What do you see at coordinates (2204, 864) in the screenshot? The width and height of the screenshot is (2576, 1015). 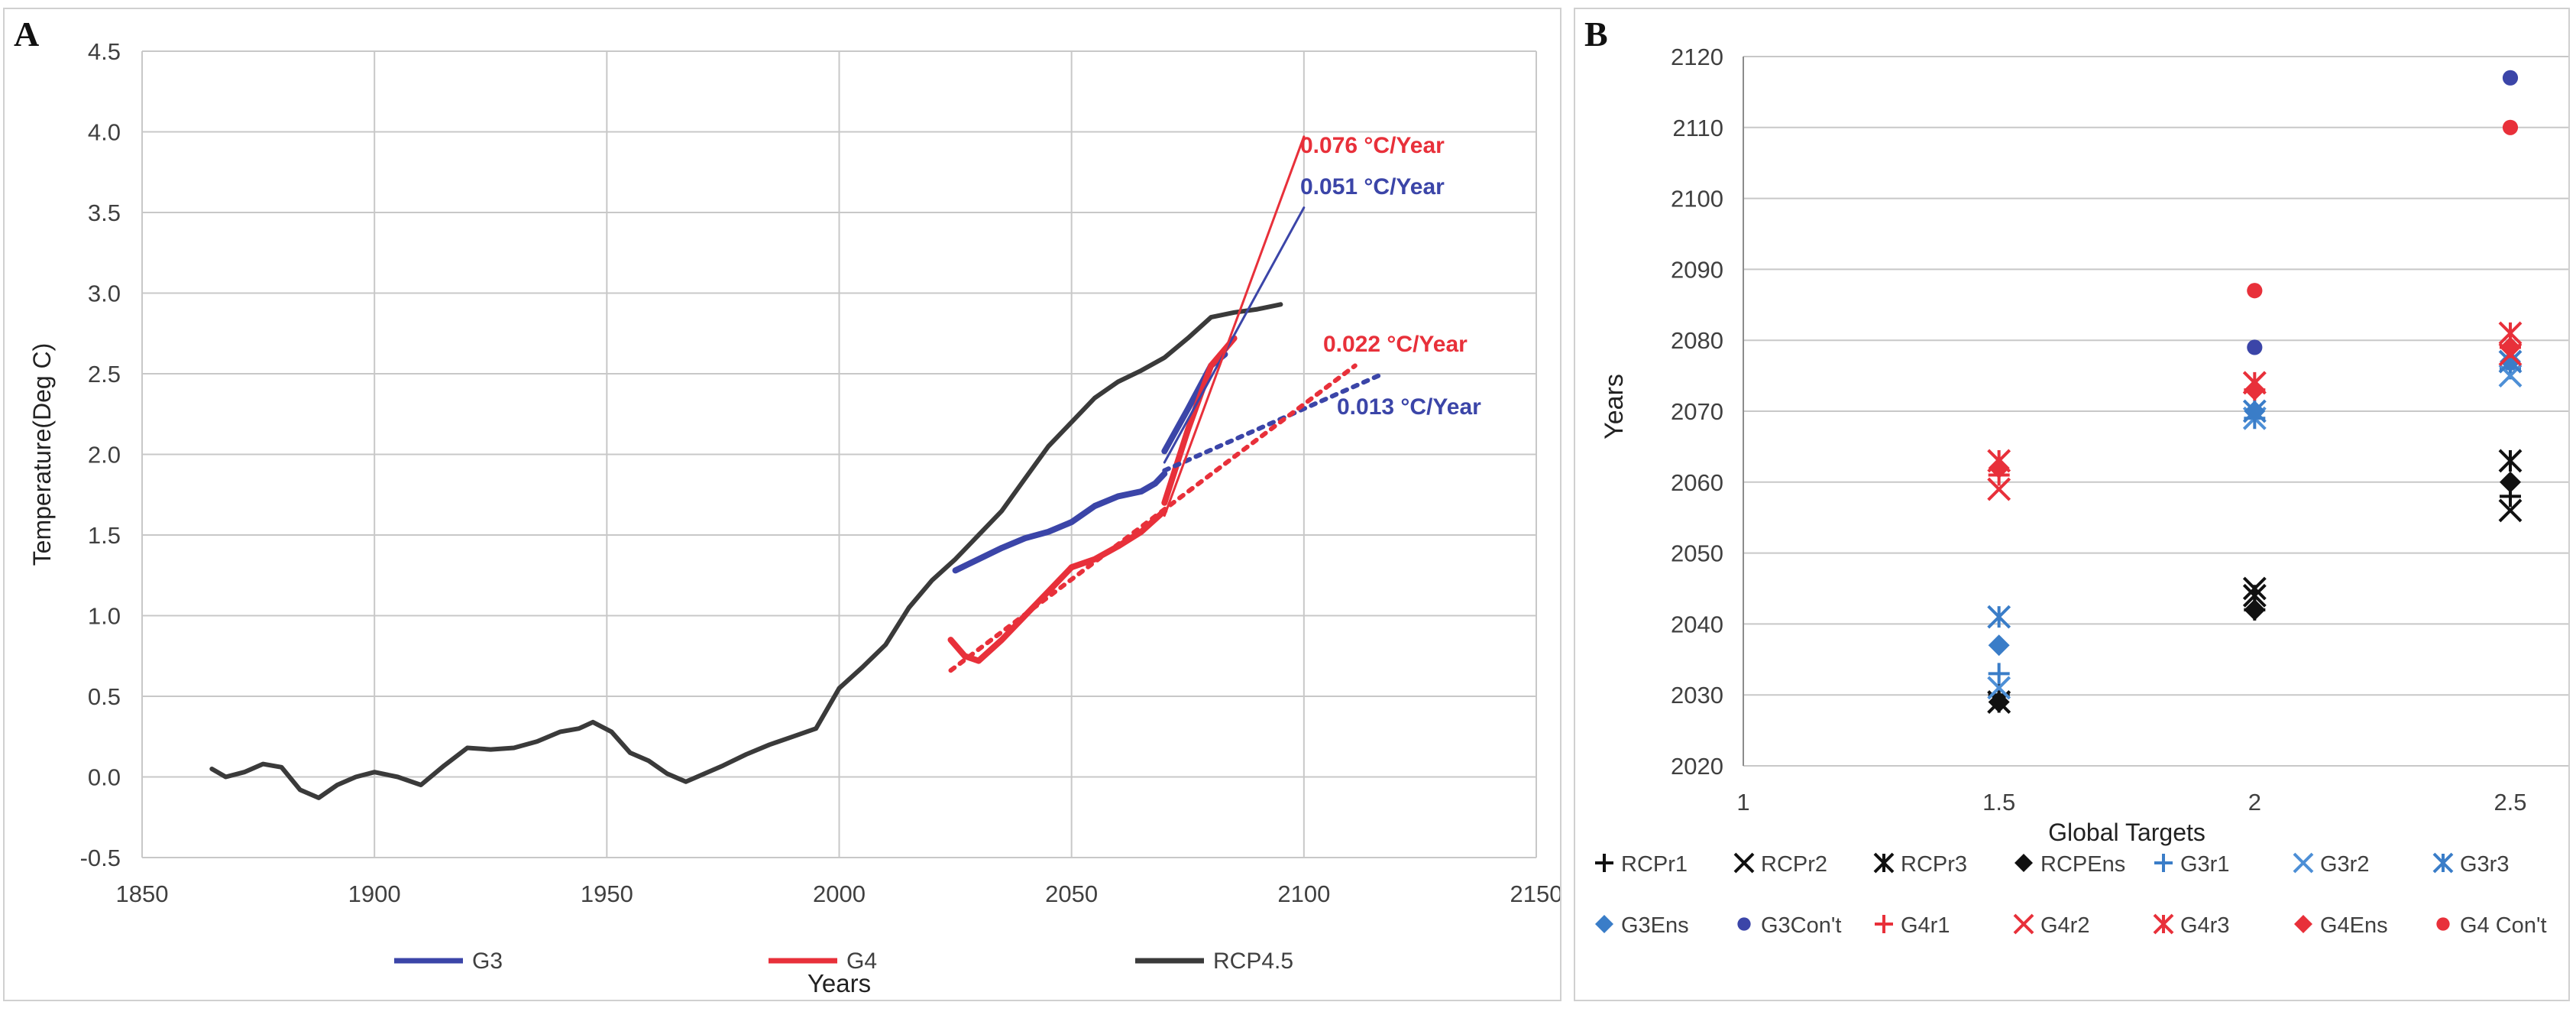 I see `legend-label: G3r1` at bounding box center [2204, 864].